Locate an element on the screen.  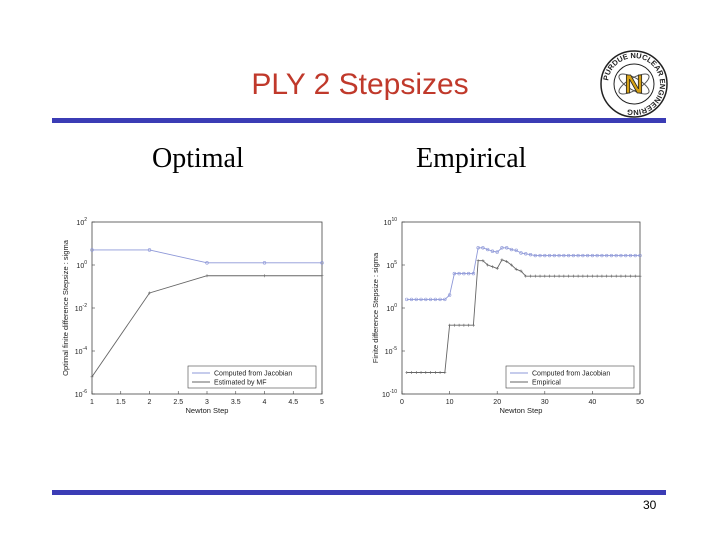
subtitle-empirical: Empirical is located at coordinates (471, 158).